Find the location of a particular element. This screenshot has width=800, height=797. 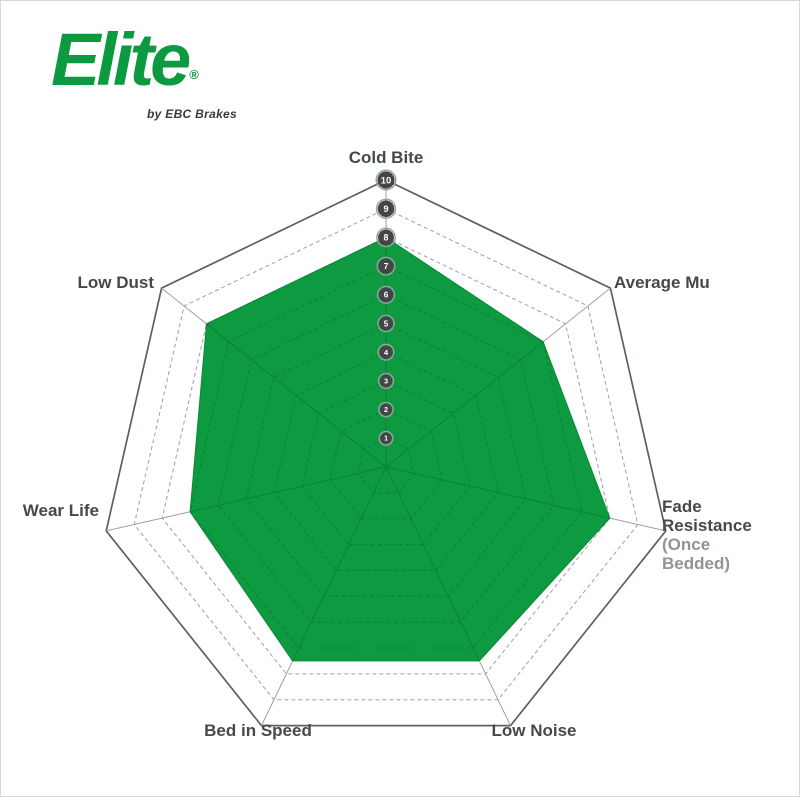

scale-badge-label: 10 is located at coordinates (386, 179).